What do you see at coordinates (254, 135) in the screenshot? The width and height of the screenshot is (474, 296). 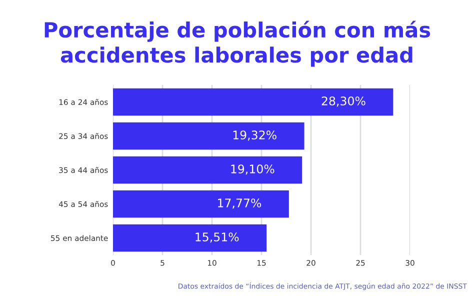 I see `data-label: 19,32%` at bounding box center [254, 135].